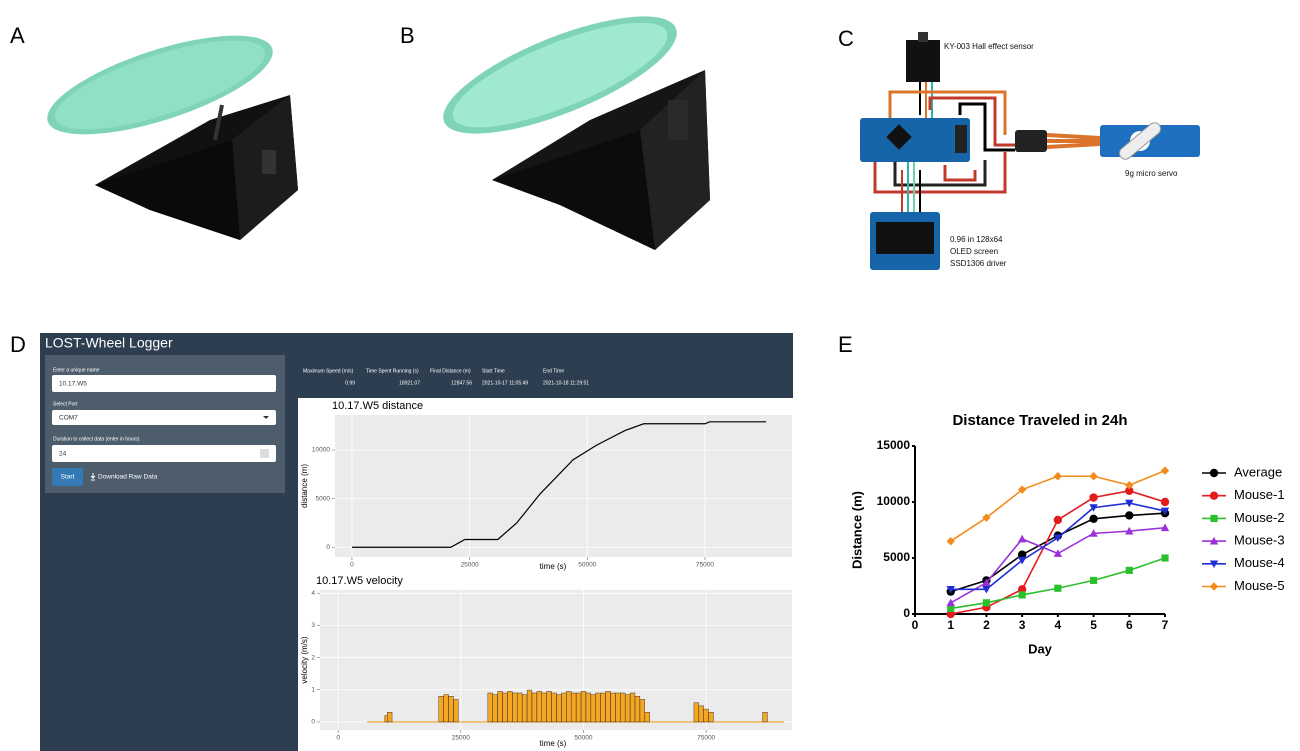 The height and width of the screenshot is (751, 1300). I want to click on y-tick-label: 0, so click(906, 613).